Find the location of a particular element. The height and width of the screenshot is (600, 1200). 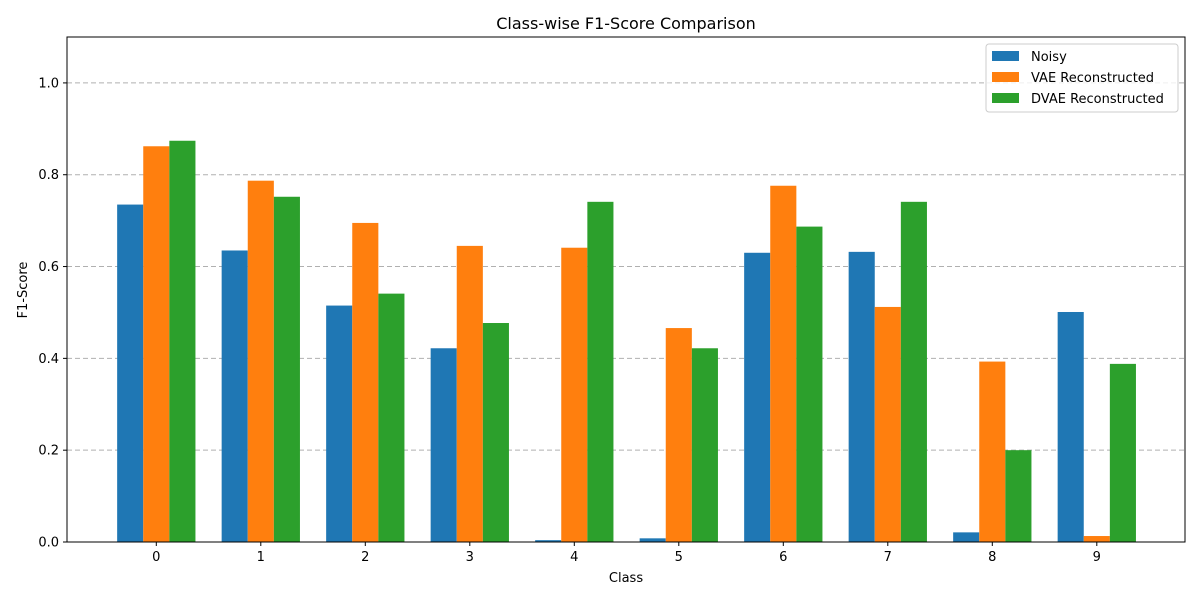

y-tick-label: 0.6 is located at coordinates (48, 267).